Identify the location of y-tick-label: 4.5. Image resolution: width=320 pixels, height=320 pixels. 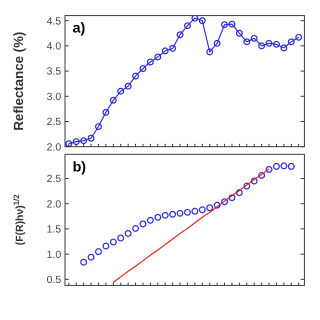
(54, 22).